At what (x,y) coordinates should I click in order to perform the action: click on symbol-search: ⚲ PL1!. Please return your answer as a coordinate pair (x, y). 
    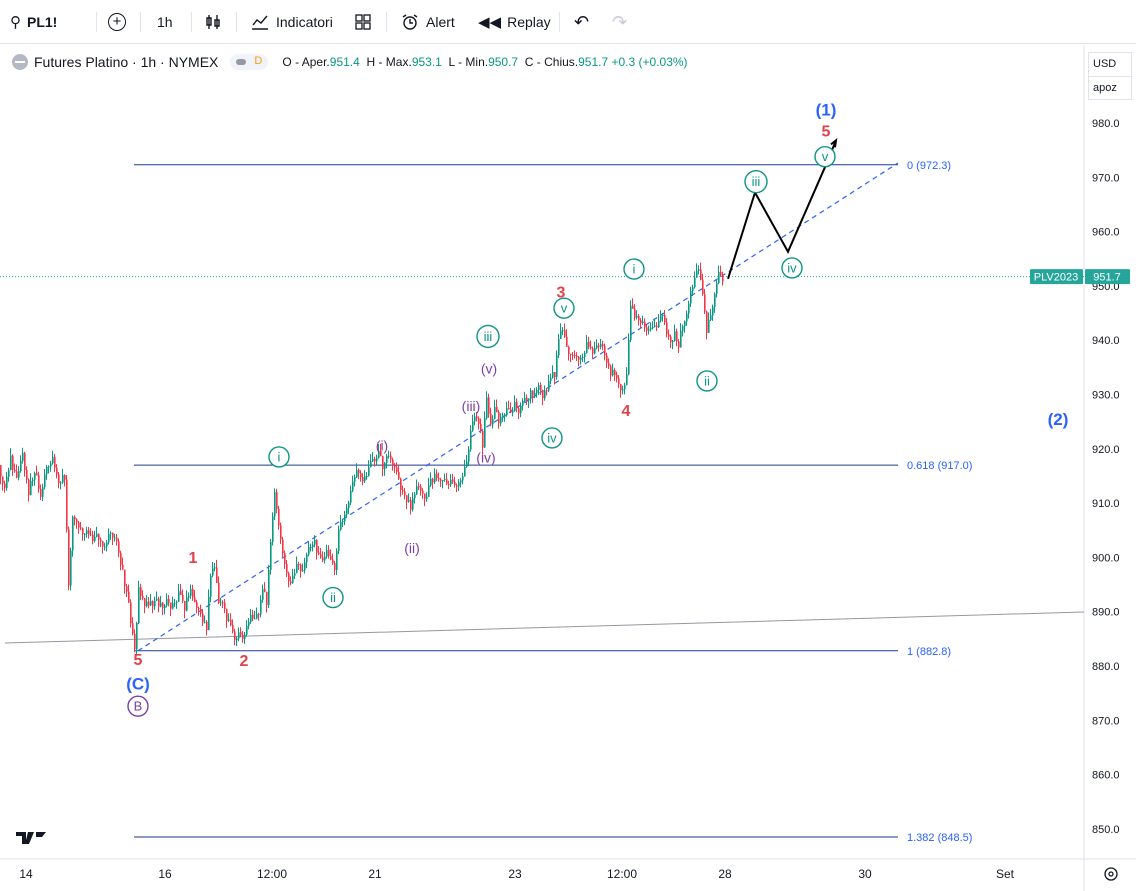
    Looking at the image, I should click on (33, 22).